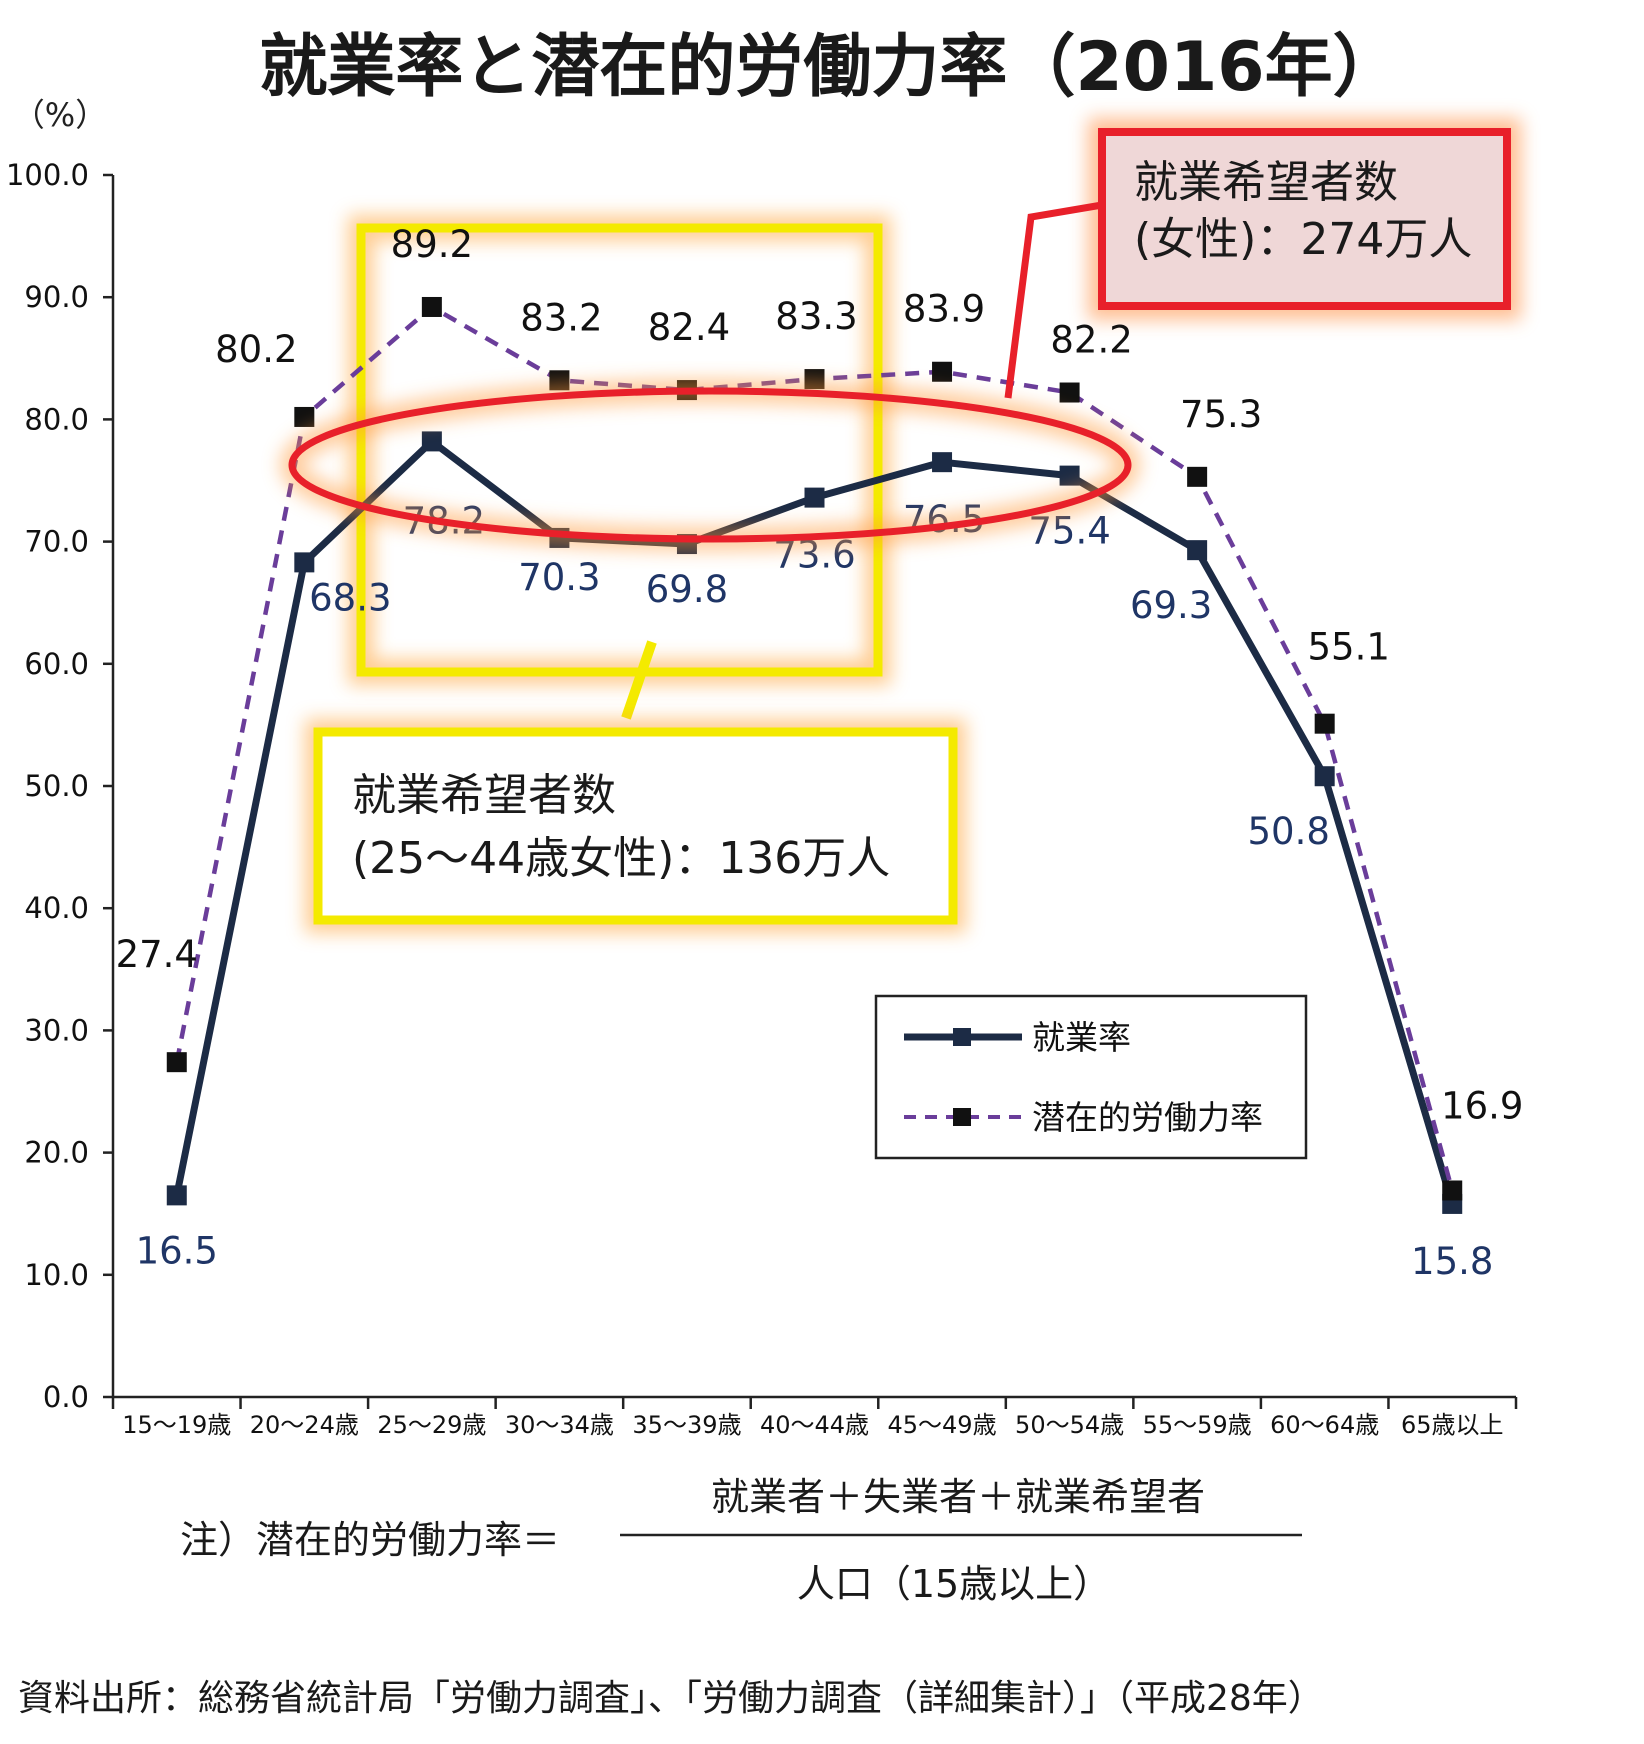  What do you see at coordinates (639, 680) in the screenshot?
I see `yellow-connector` at bounding box center [639, 680].